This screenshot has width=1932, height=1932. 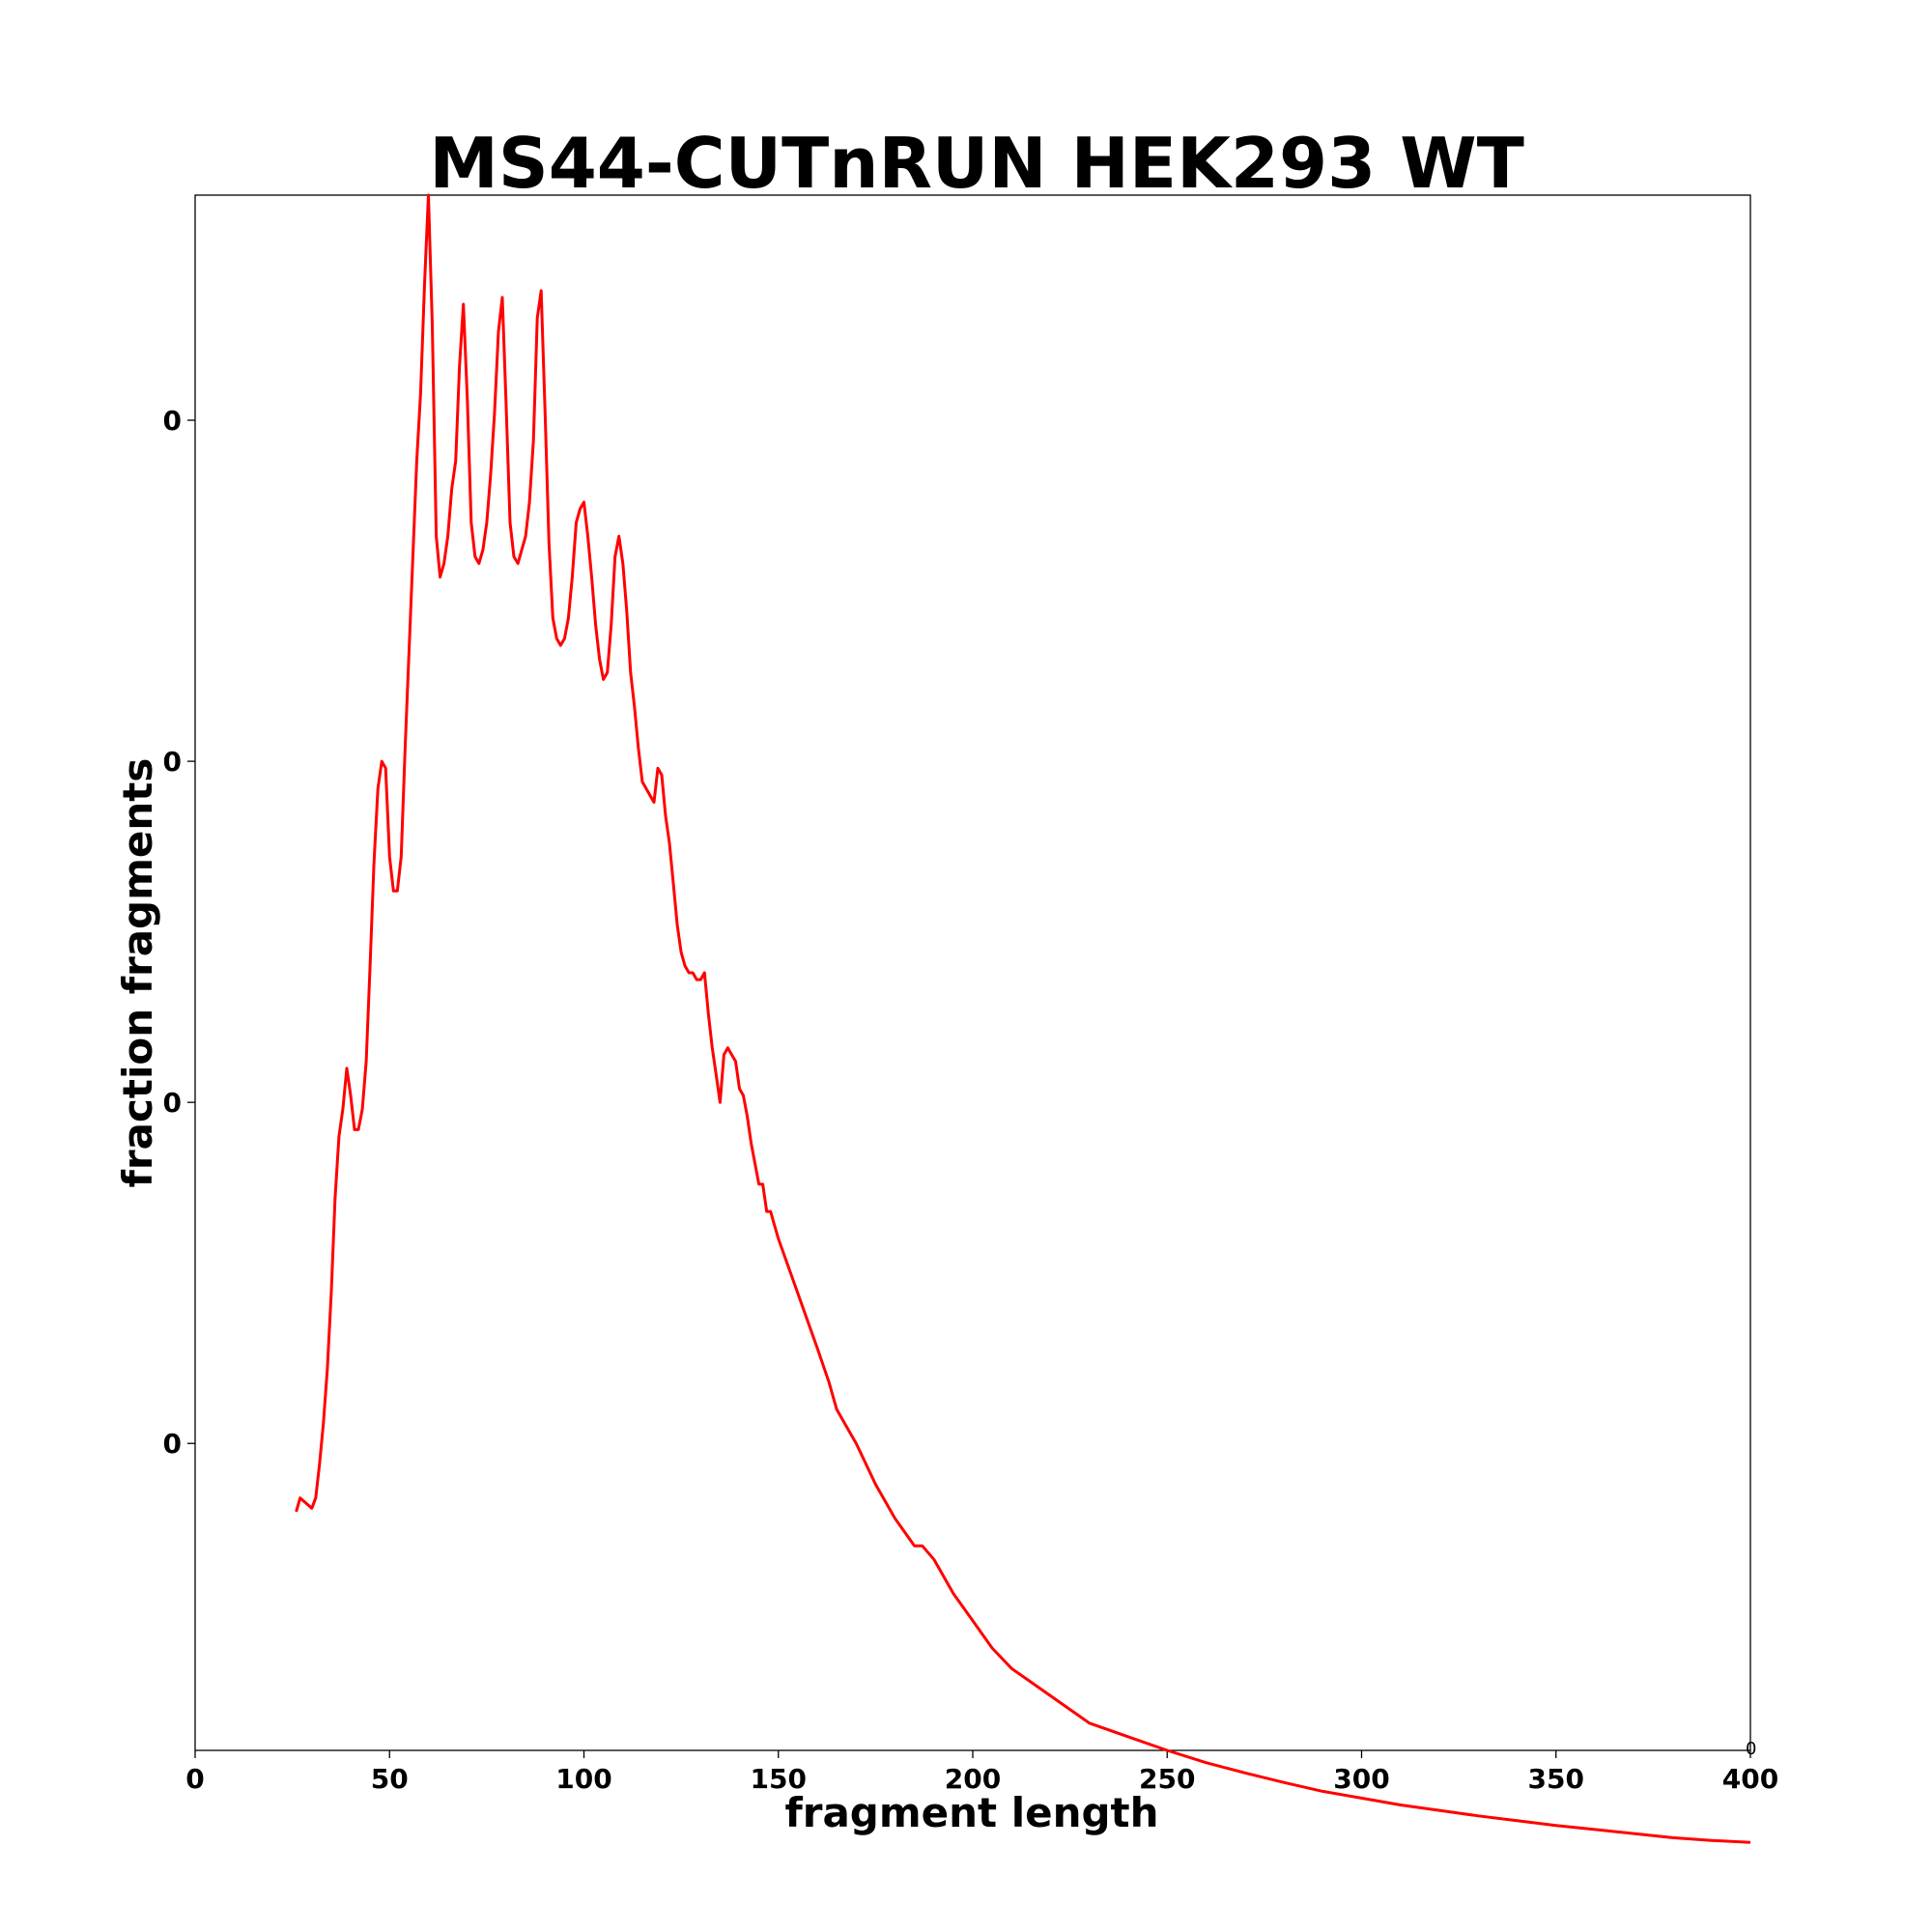 I want to click on x-tick-label: 400, so click(x=1750, y=1779).